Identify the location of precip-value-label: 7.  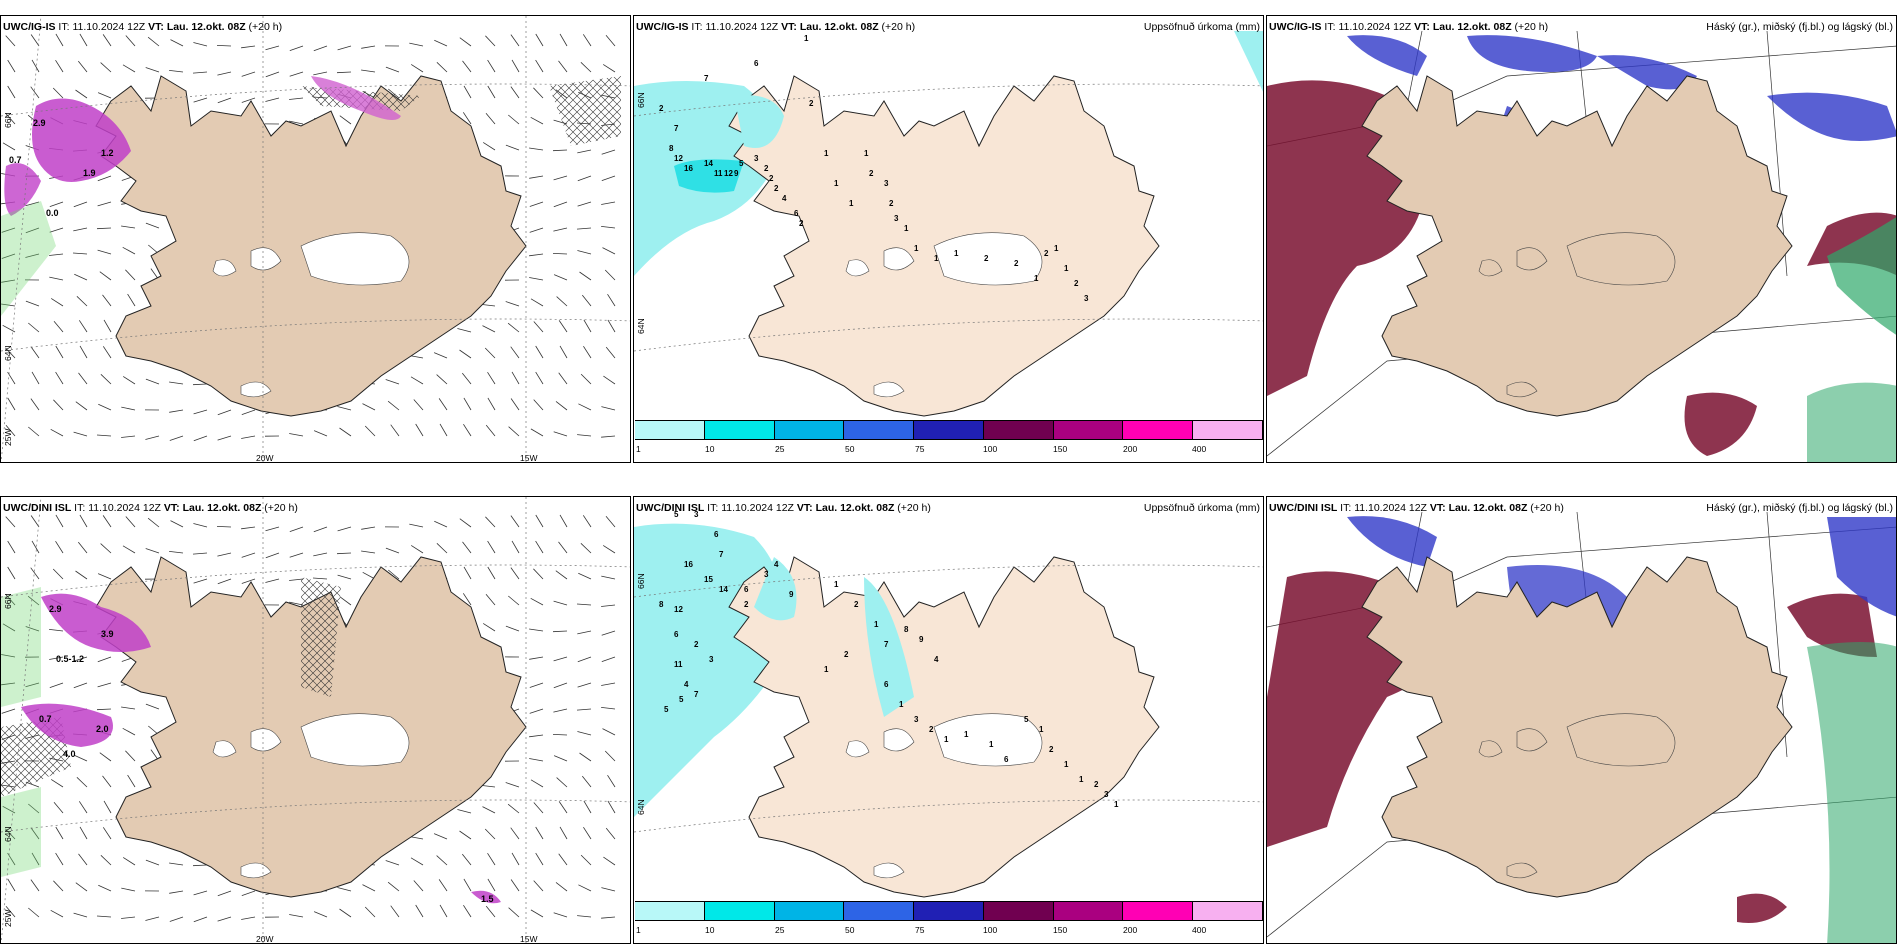
(706, 78).